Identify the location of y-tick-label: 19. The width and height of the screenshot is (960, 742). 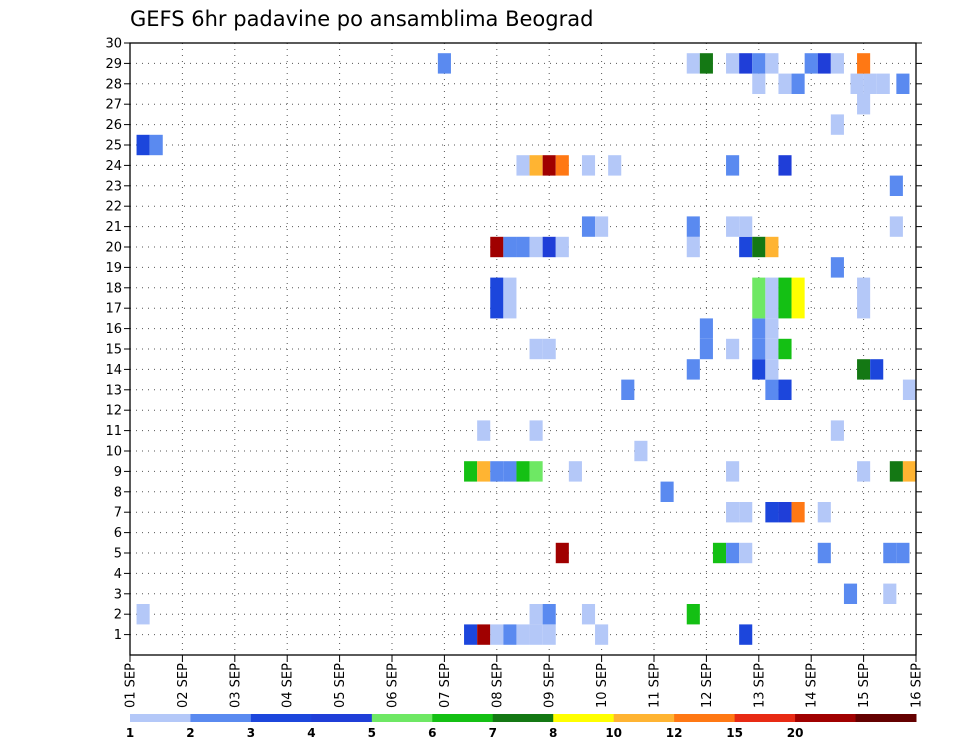
(113, 268).